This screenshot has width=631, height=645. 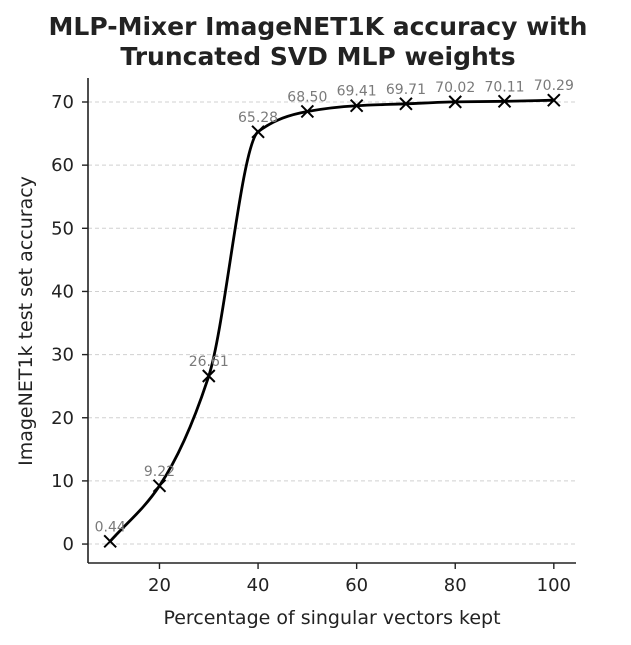 What do you see at coordinates (110, 527) in the screenshot?
I see `data-label: 0.44` at bounding box center [110, 527].